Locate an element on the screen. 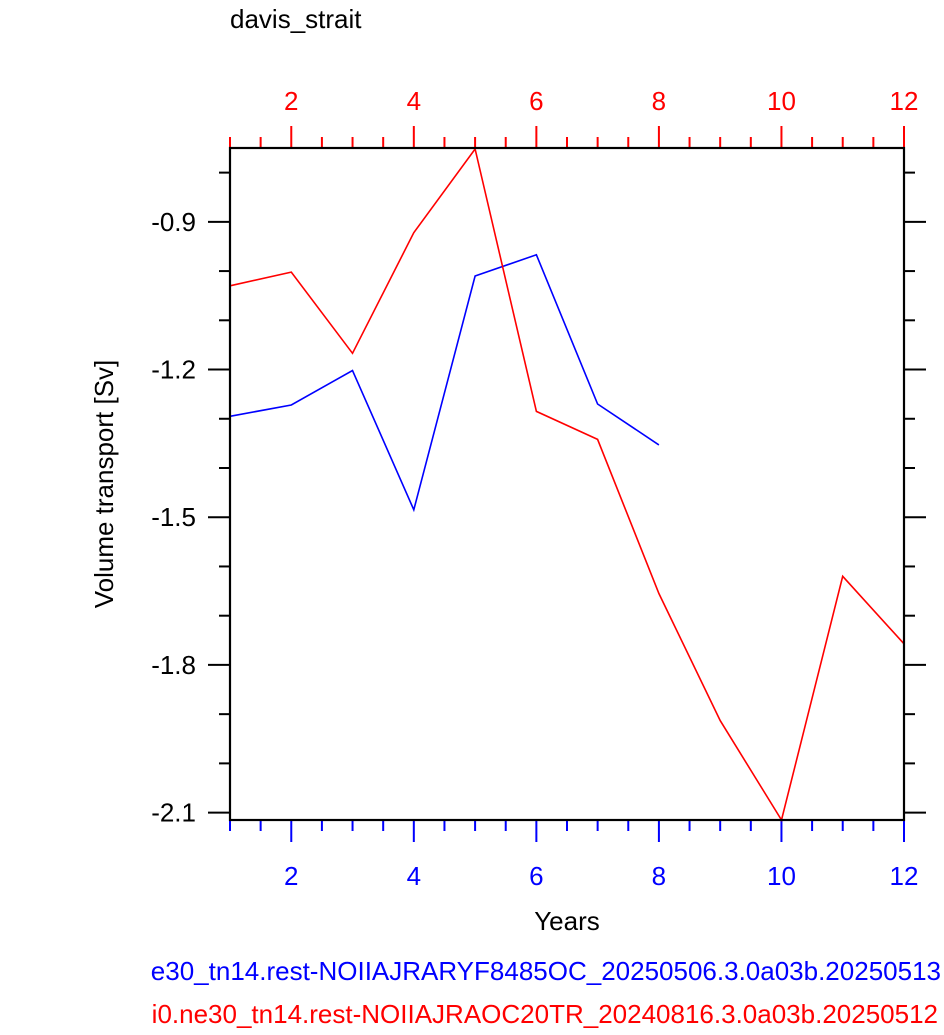 The image size is (944, 1035). y-tick-label: -1.2 is located at coordinates (173, 370).